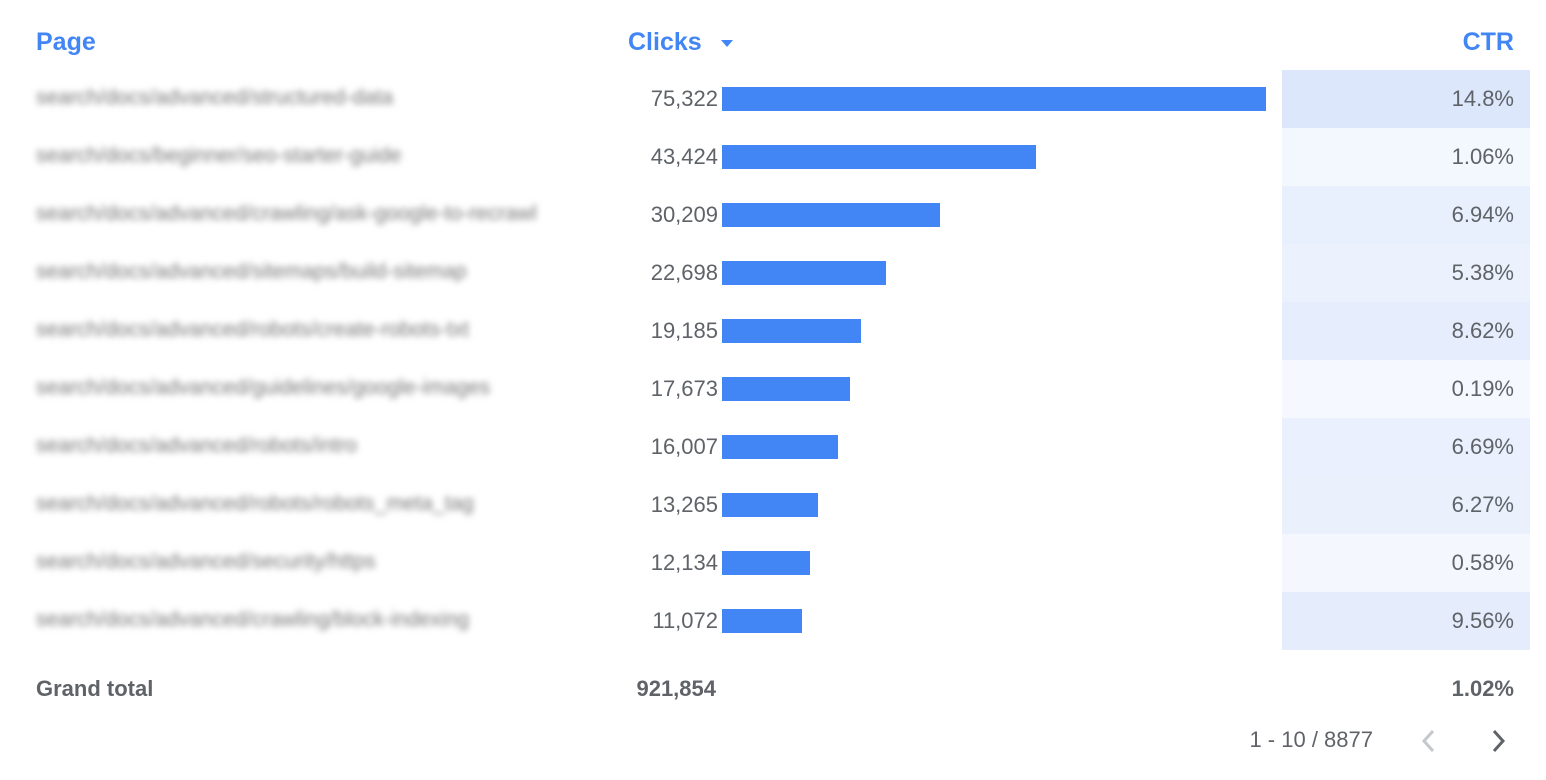 Image resolution: width=1546 pixels, height=780 pixels. What do you see at coordinates (685, 620) in the screenshot?
I see `clicks-value: 11,072` at bounding box center [685, 620].